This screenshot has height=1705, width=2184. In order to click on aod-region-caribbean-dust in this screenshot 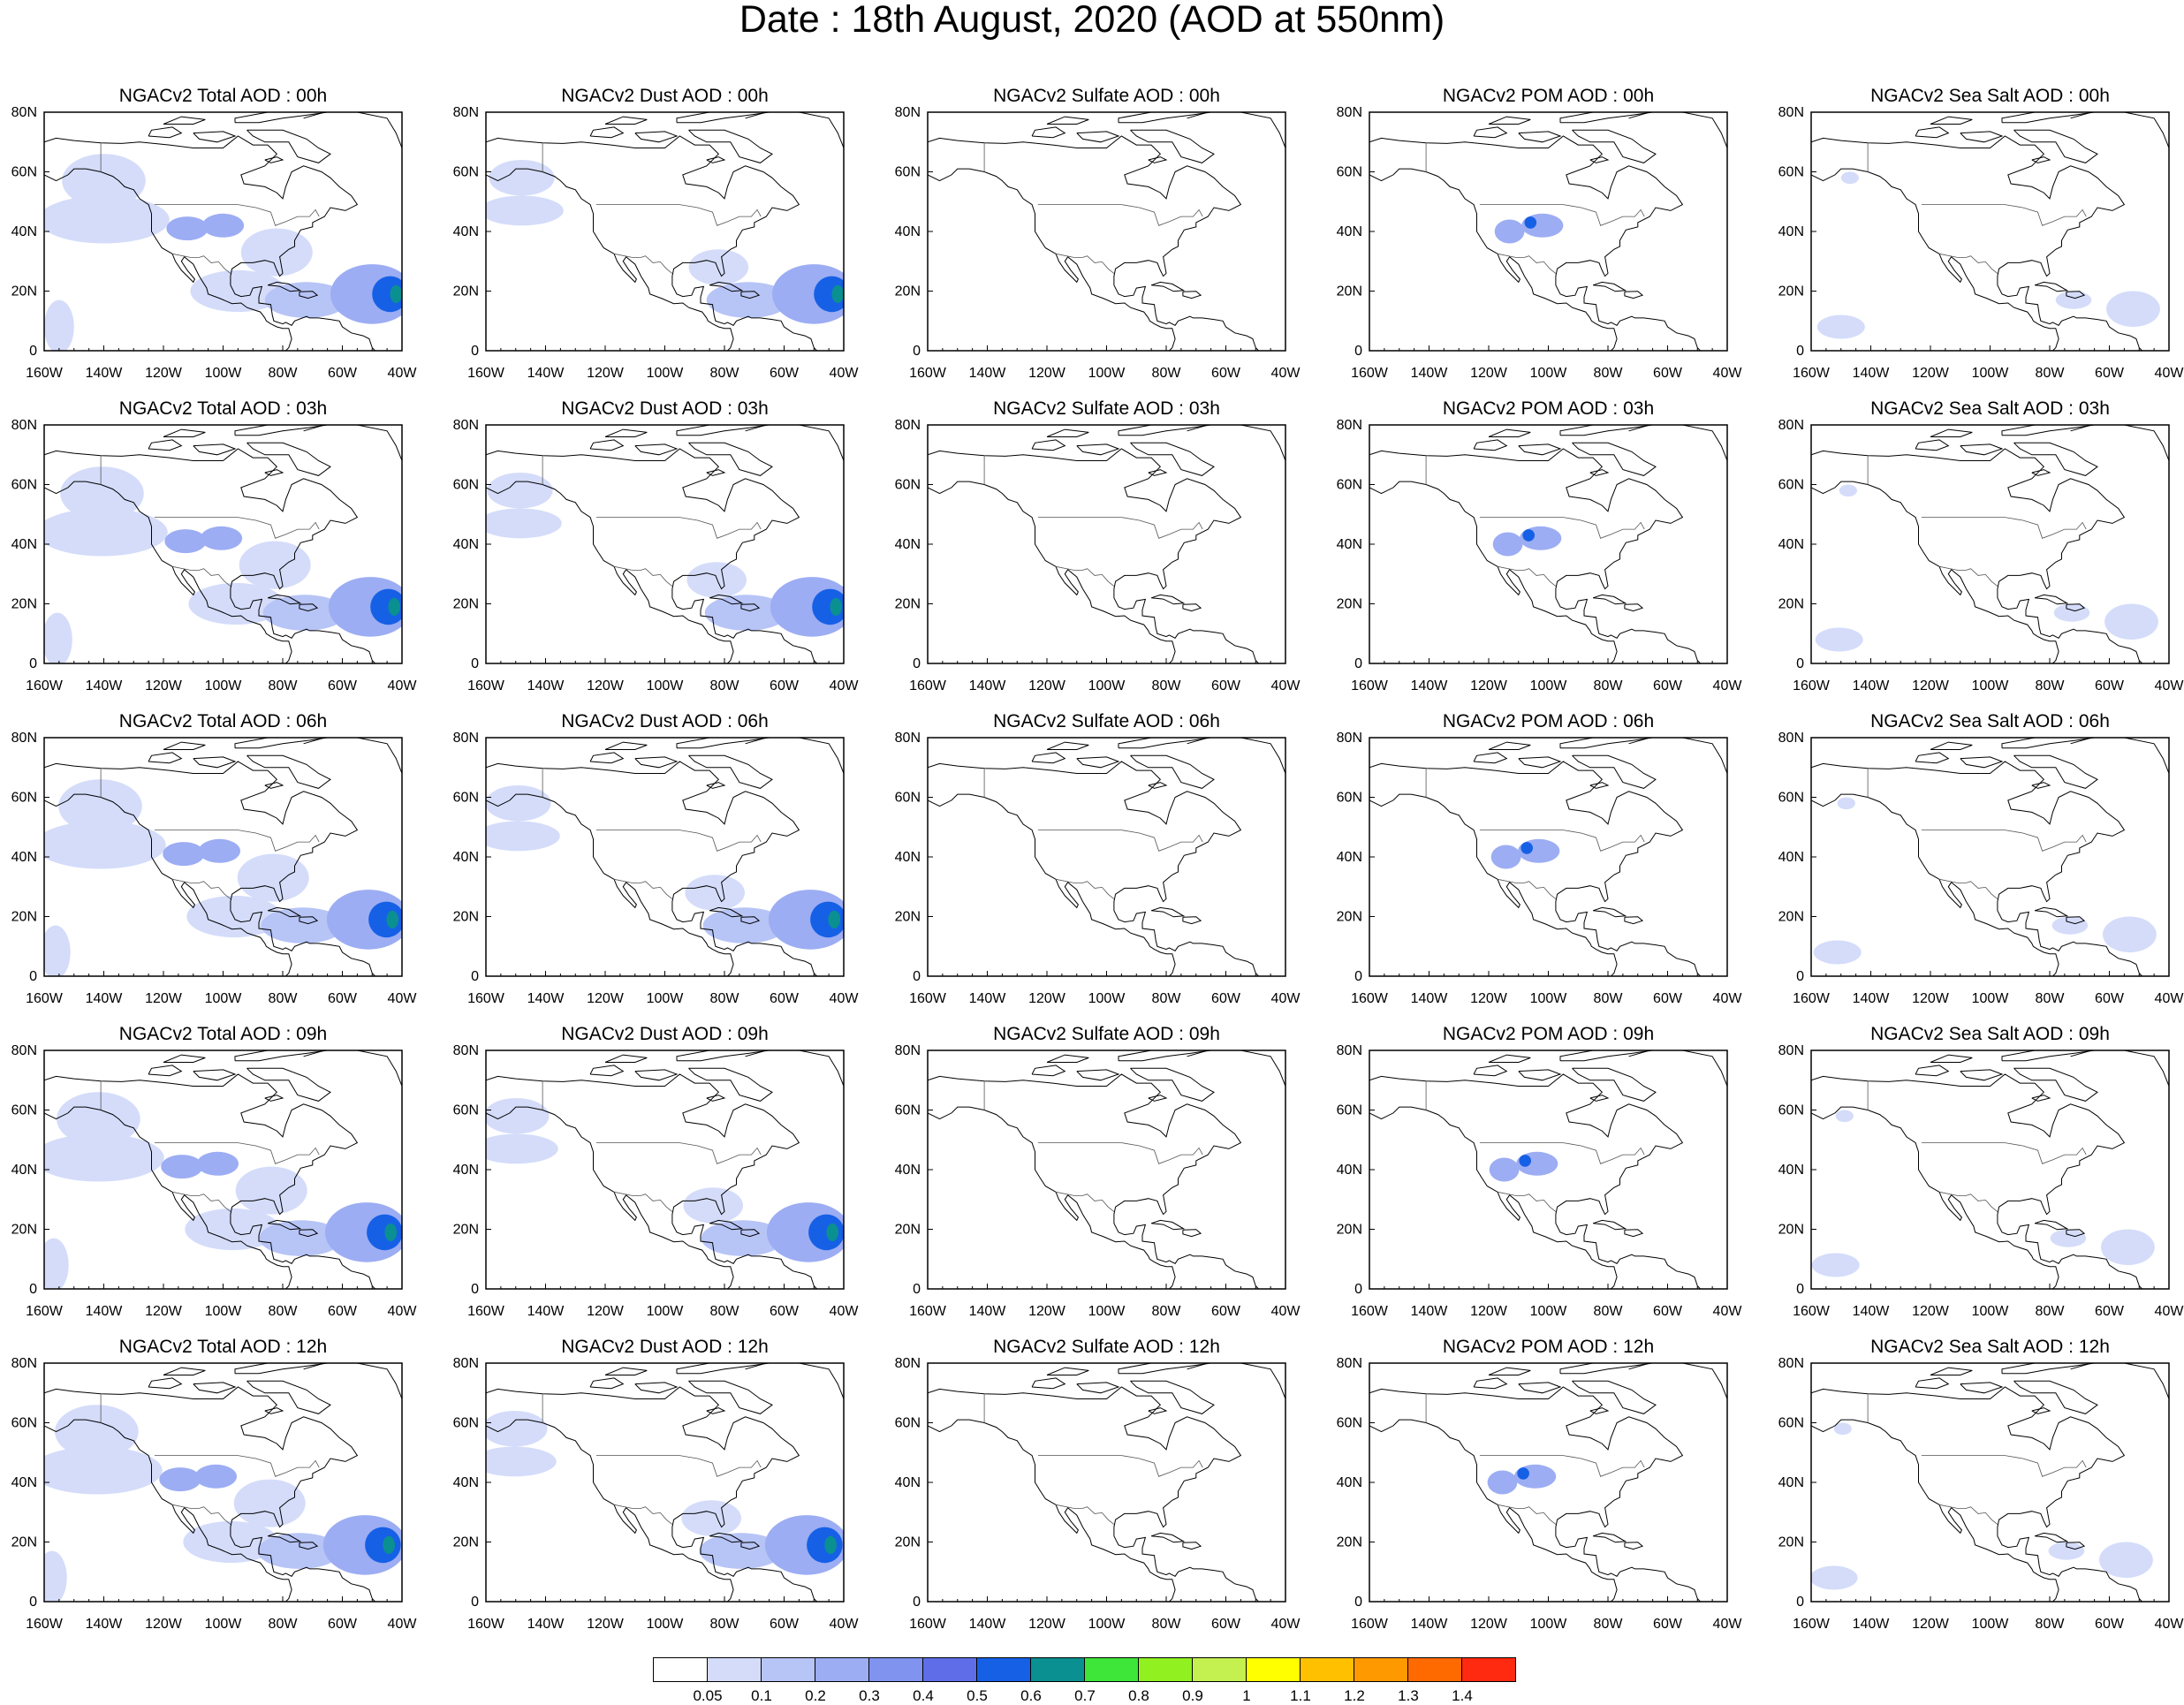, I will do `click(741, 1551)`.